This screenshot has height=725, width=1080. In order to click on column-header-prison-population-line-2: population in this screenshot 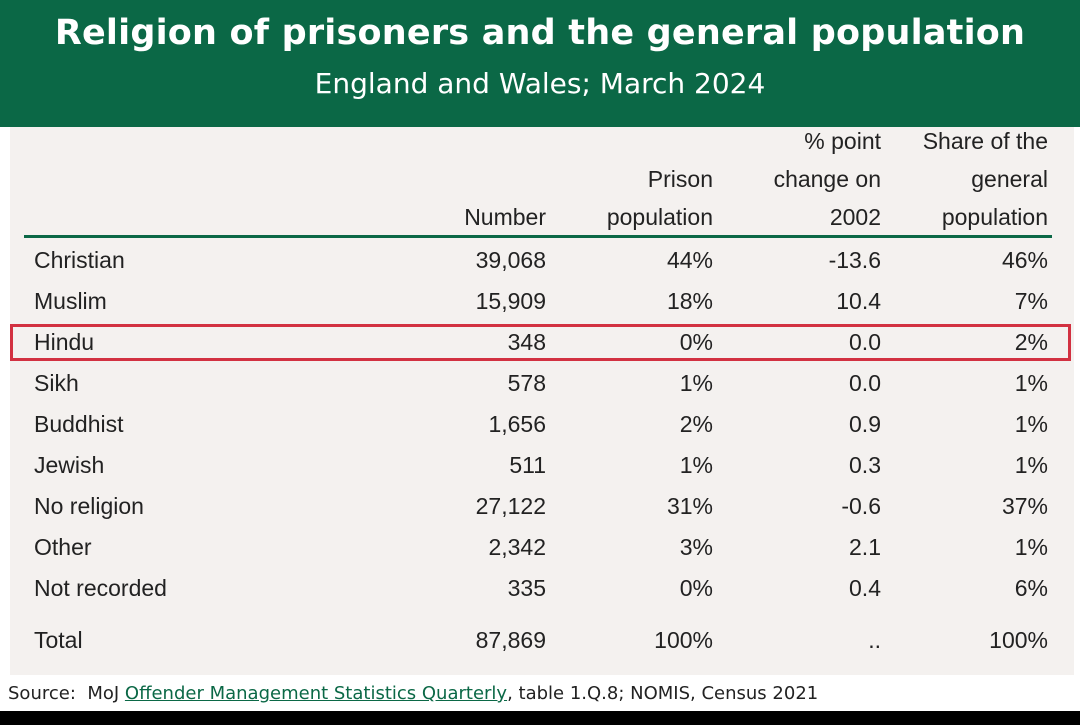, I will do `click(659, 217)`.